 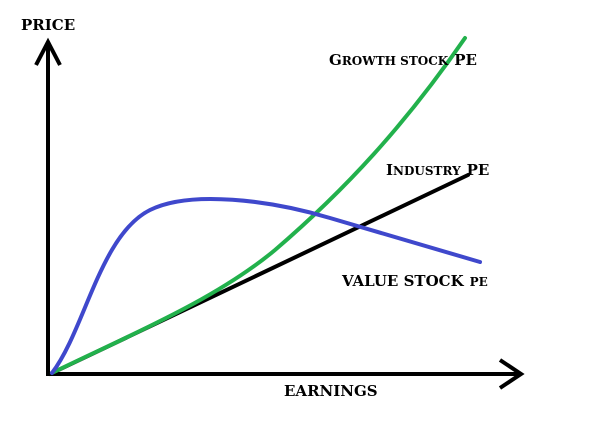 What do you see at coordinates (48, 51) in the screenshot?
I see `y-axis-arrowhead` at bounding box center [48, 51].